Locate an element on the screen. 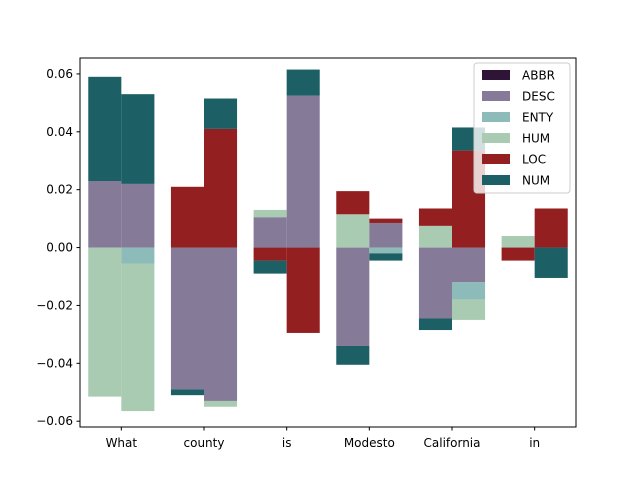  y-axis: −0.06 −0.04 −0.02 0.00 0.02 0.04 0.06 is located at coordinates (58, 247).